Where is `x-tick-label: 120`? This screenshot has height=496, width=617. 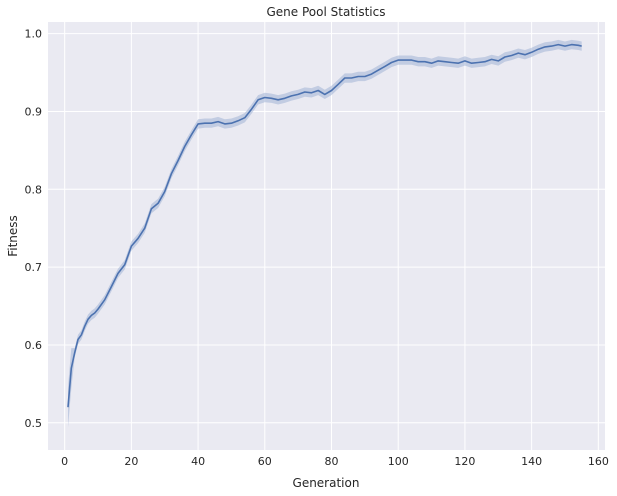
x-tick-label: 120 is located at coordinates (464, 461).